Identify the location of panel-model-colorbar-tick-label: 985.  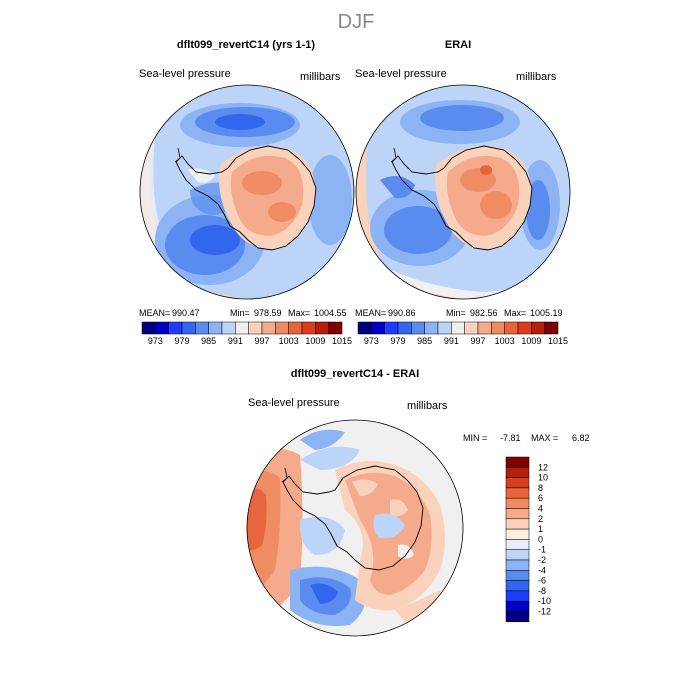
(208, 341).